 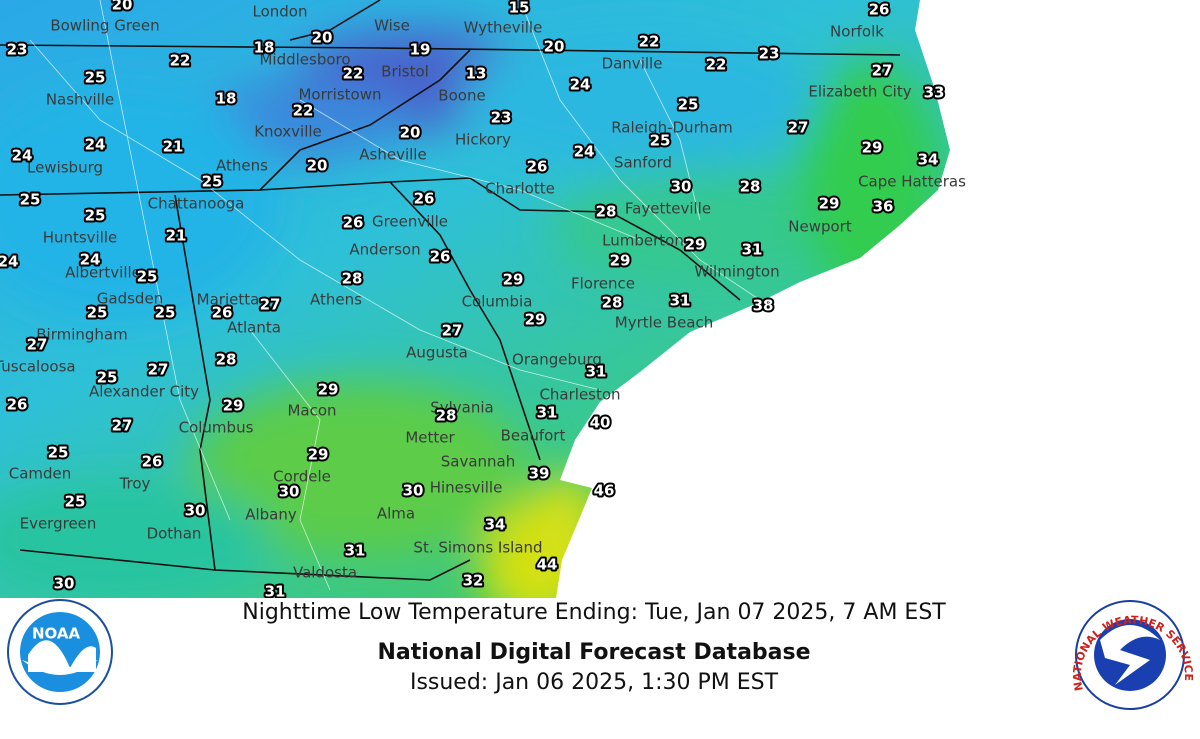 What do you see at coordinates (643, 241) in the screenshot?
I see `city-label: Lumberton` at bounding box center [643, 241].